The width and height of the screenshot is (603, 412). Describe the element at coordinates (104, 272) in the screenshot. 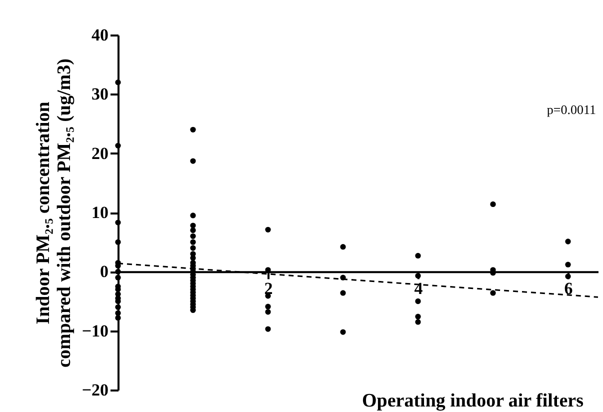

I see `y-tick-label: 0` at that location.